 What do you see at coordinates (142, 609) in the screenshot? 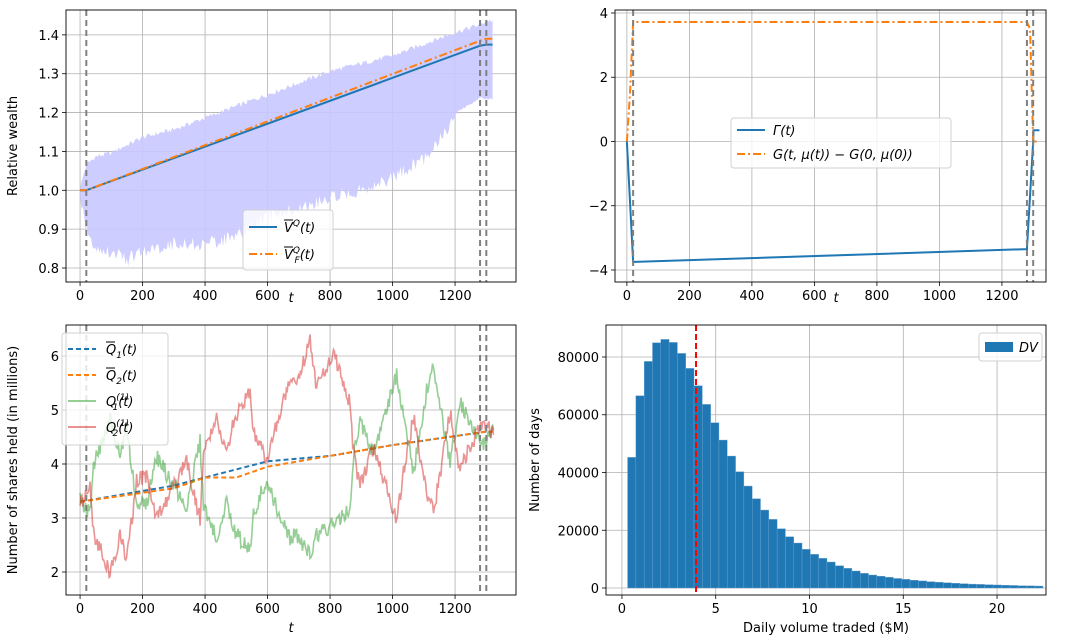
I see `x-tick-label: 200` at bounding box center [142, 609].